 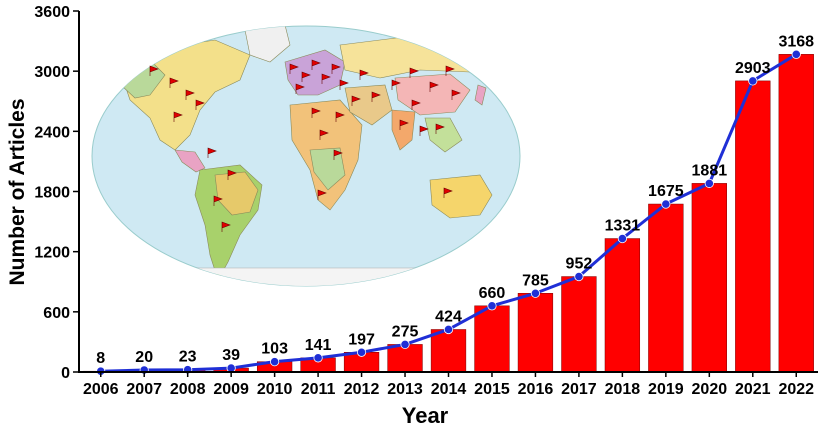 What do you see at coordinates (666, 389) in the screenshot?
I see `x-tick-label-2019: 2019` at bounding box center [666, 389].